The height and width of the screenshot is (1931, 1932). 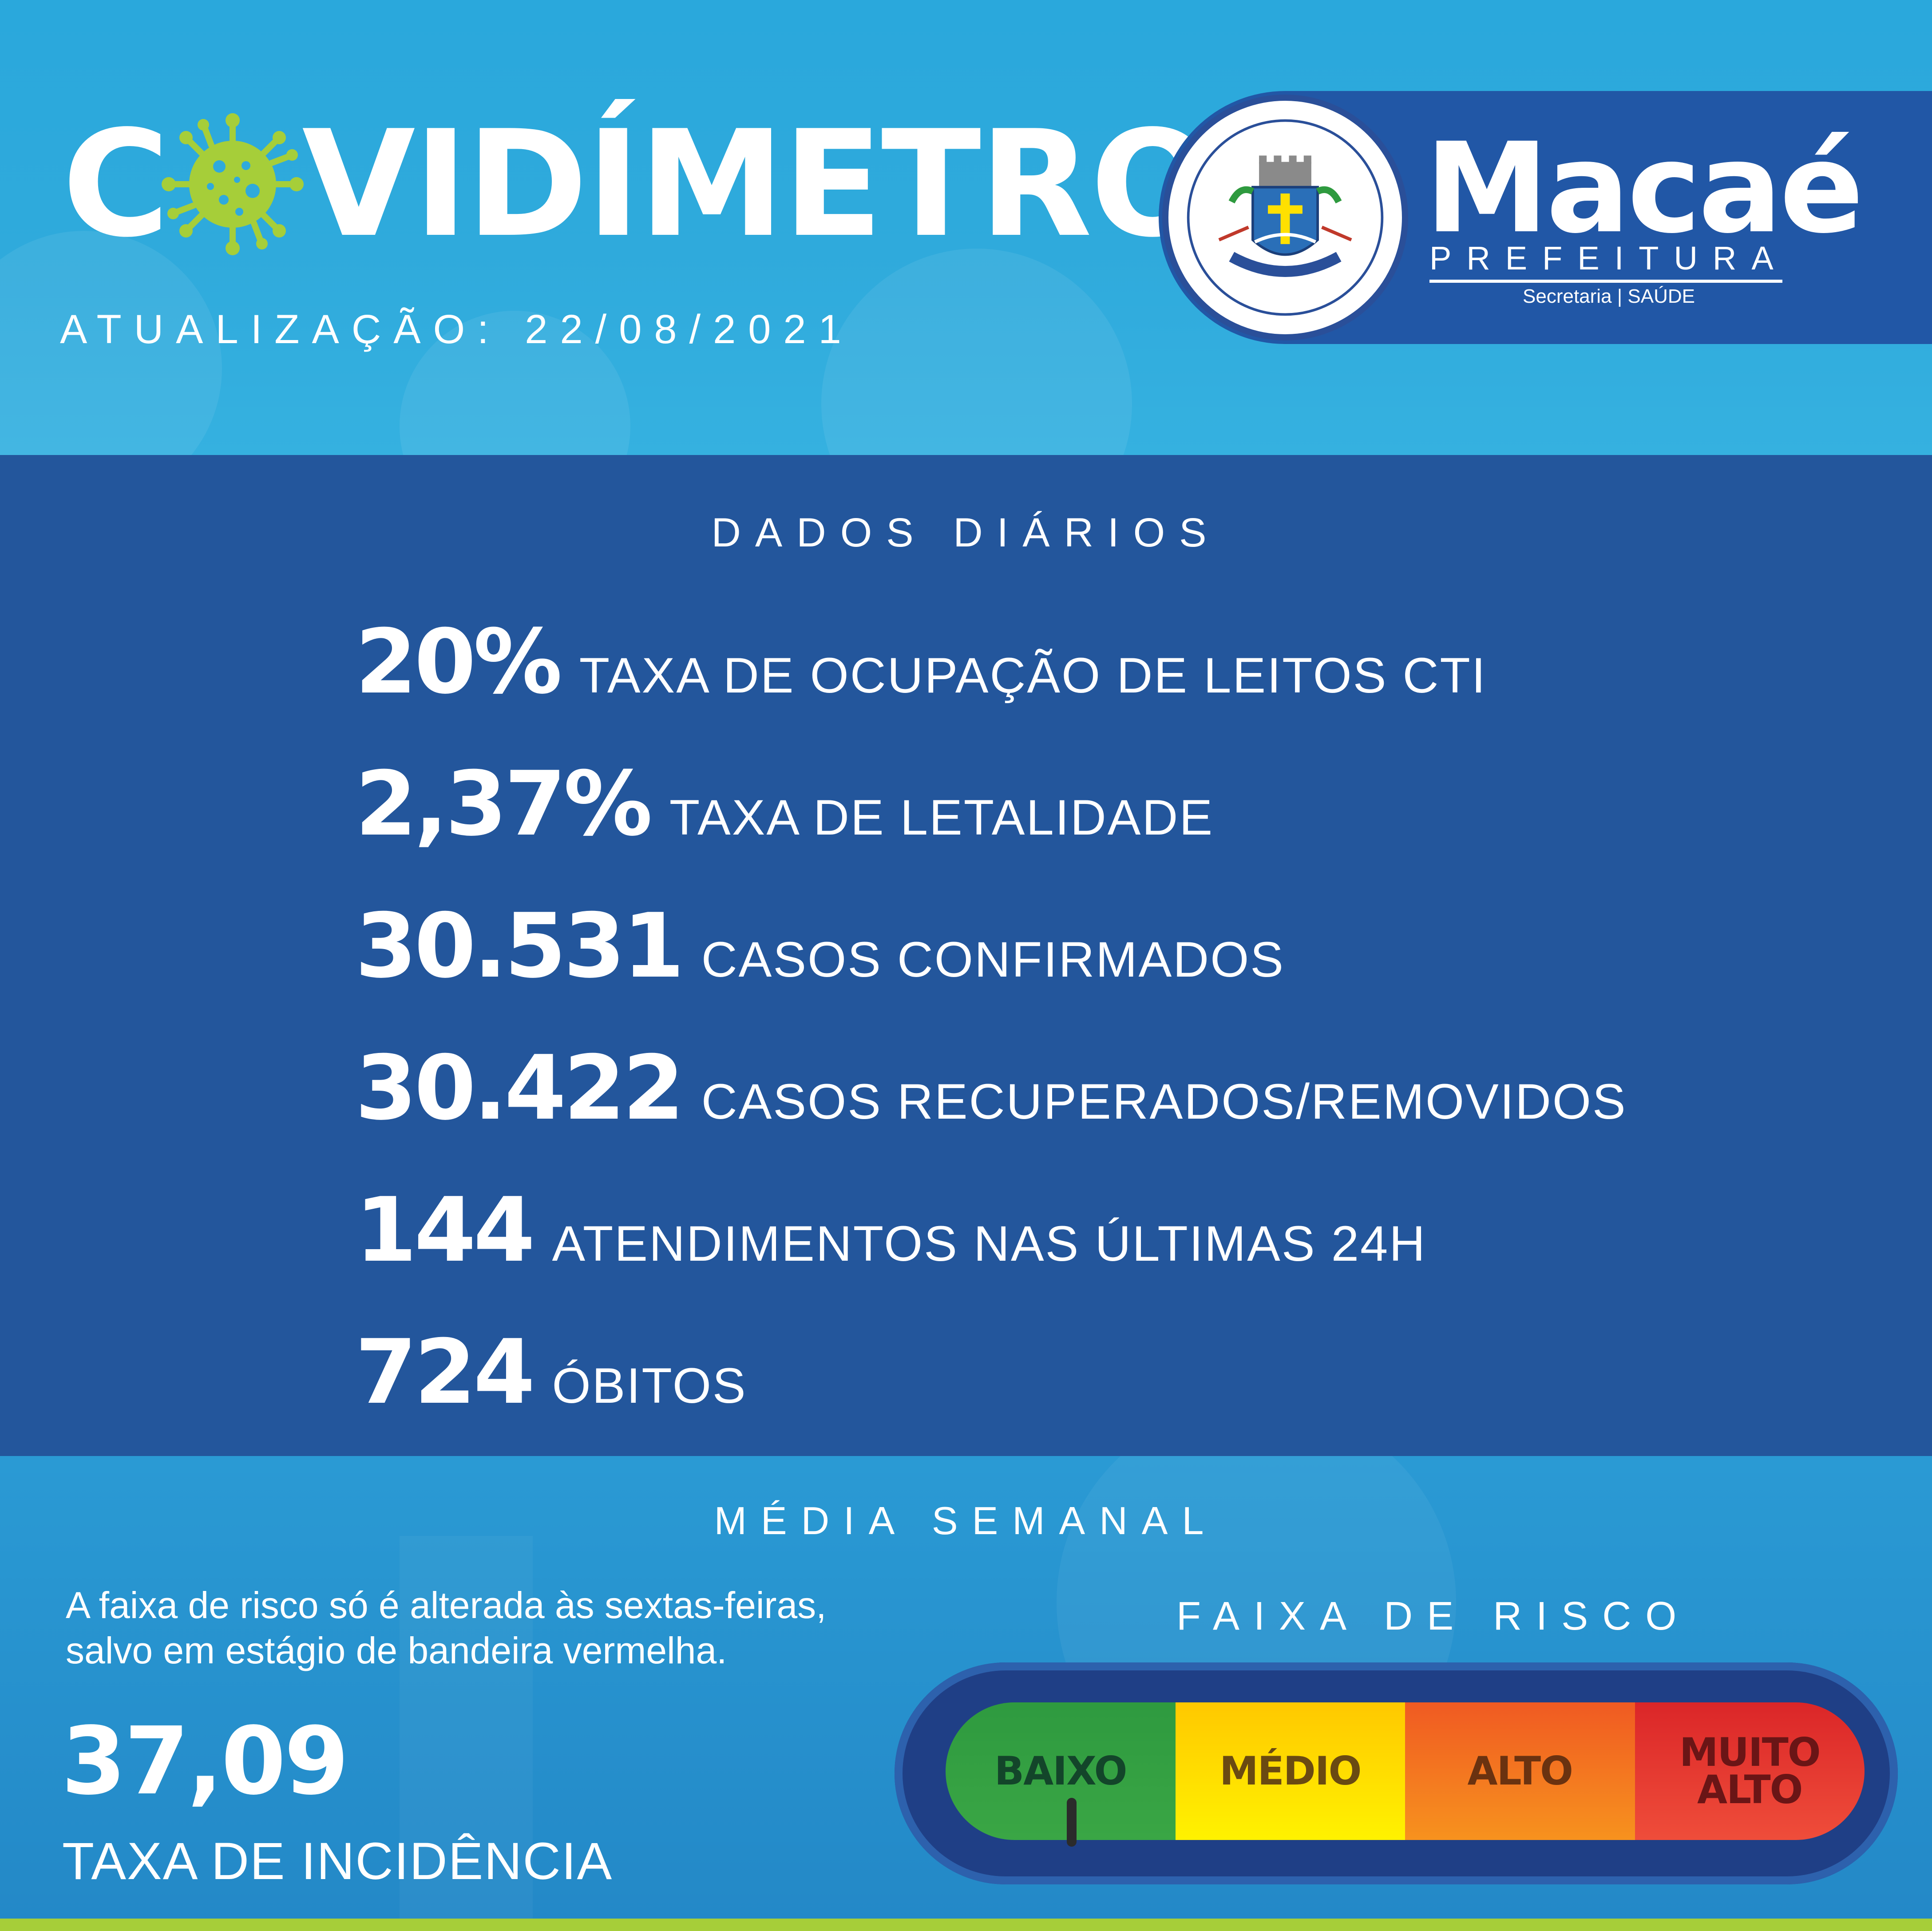 What do you see at coordinates (758, 184) in the screenshot?
I see `title-suffix: VIDÍMETRO` at bounding box center [758, 184].